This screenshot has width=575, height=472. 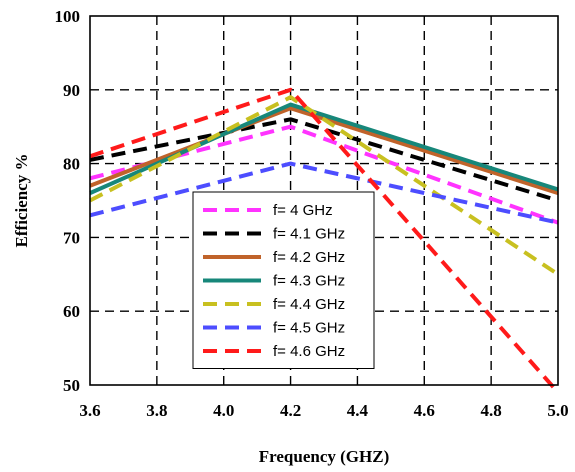 What do you see at coordinates (303, 210) in the screenshot?
I see `legend-label: f= 4 GHz` at bounding box center [303, 210].